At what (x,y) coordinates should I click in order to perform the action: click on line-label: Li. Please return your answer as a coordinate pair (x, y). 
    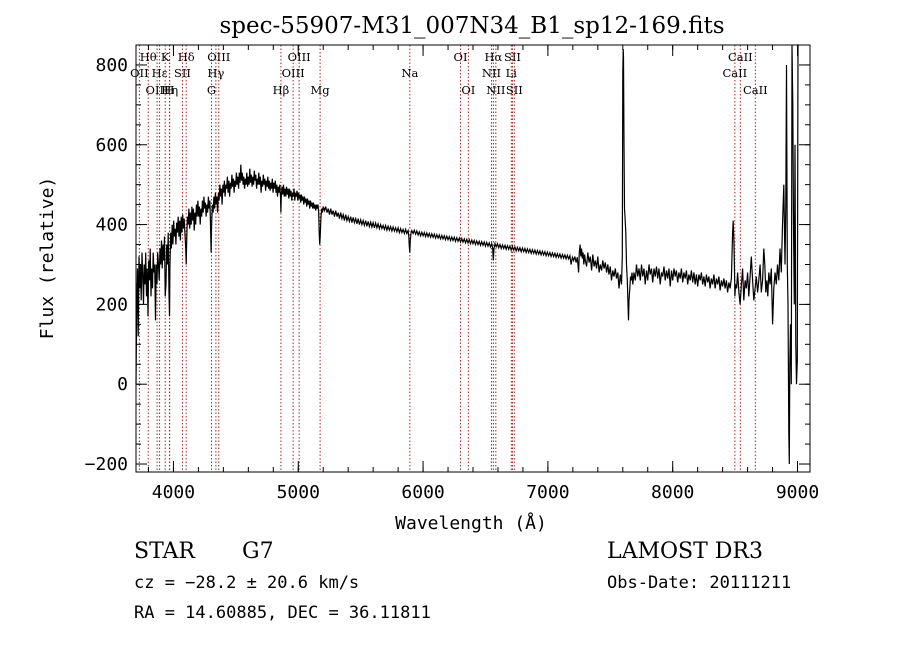
    Looking at the image, I should click on (512, 73).